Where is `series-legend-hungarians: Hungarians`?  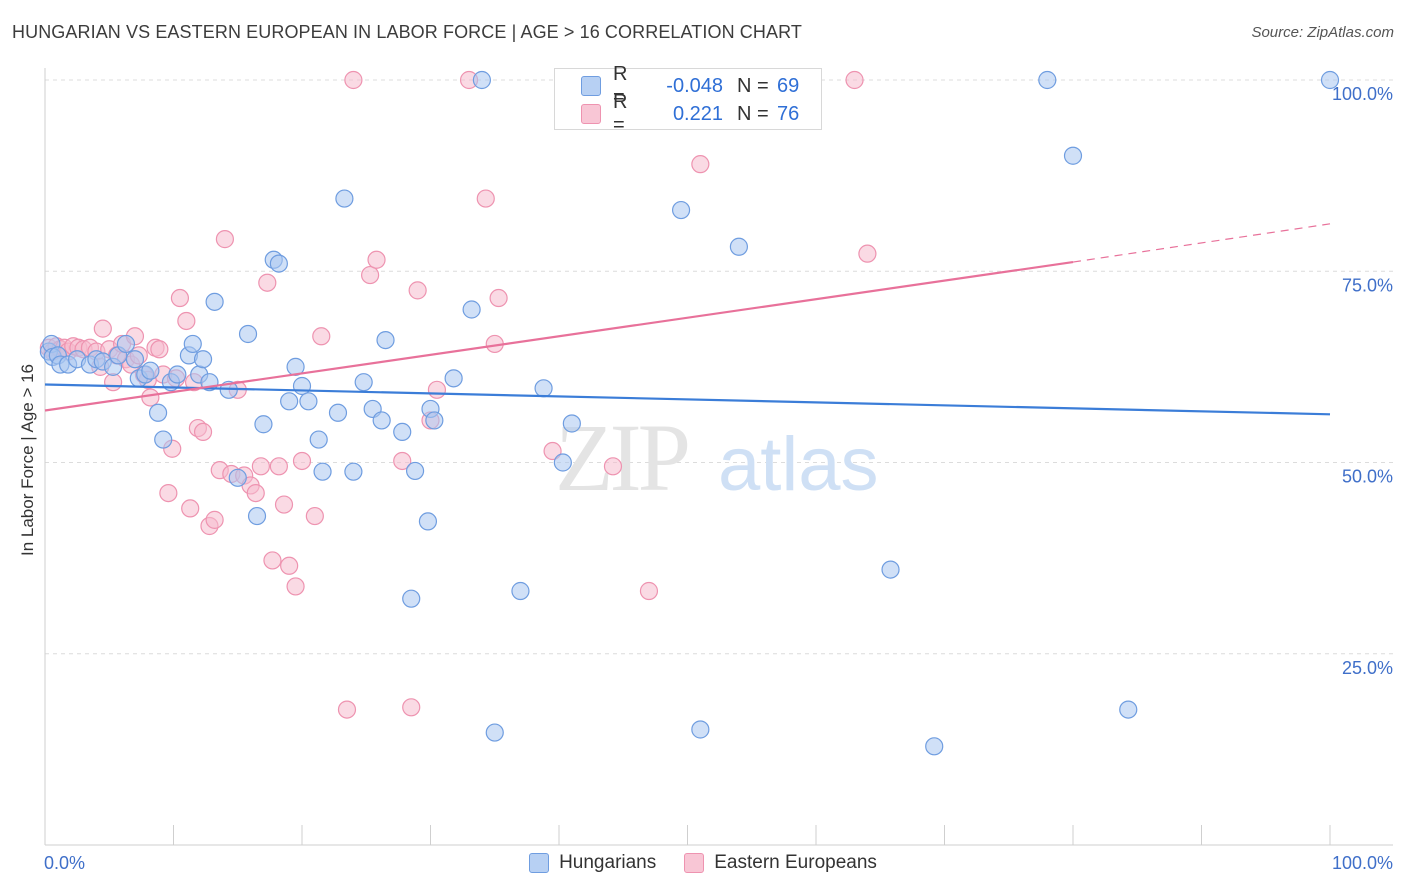 series-legend-hungarians: Hungarians is located at coordinates (592, 863).